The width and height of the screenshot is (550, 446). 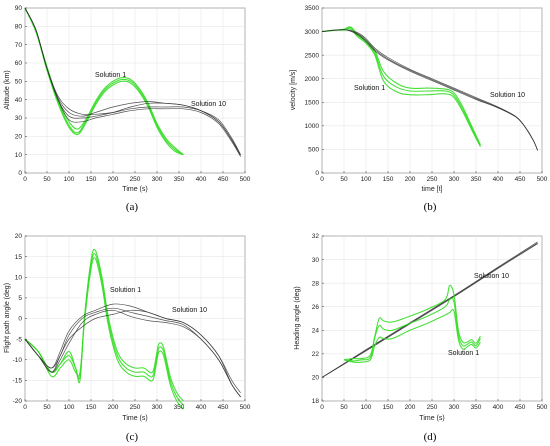 What do you see at coordinates (19, 155) in the screenshot?
I see `y-tick-label: 10` at bounding box center [19, 155].